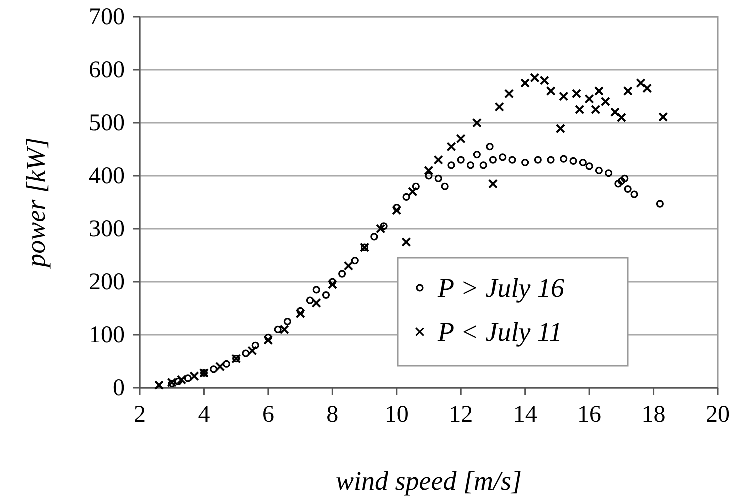 The width and height of the screenshot is (738, 500). What do you see at coordinates (332, 415) in the screenshot?
I see `x-tick-label: 8` at bounding box center [332, 415].